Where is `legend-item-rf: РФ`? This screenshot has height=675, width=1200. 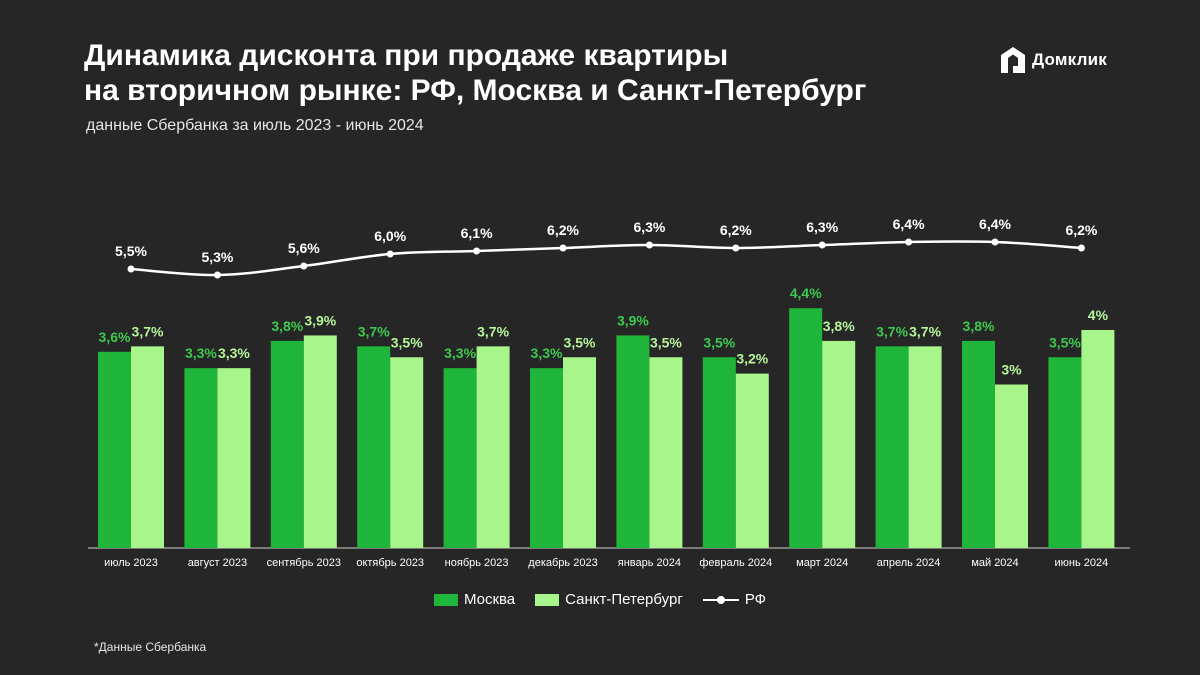 legend-item-rf: РФ is located at coordinates (734, 599).